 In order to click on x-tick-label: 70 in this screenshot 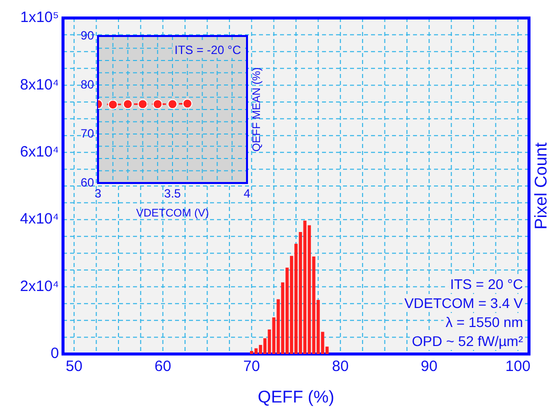, I will do `click(251, 367)`.